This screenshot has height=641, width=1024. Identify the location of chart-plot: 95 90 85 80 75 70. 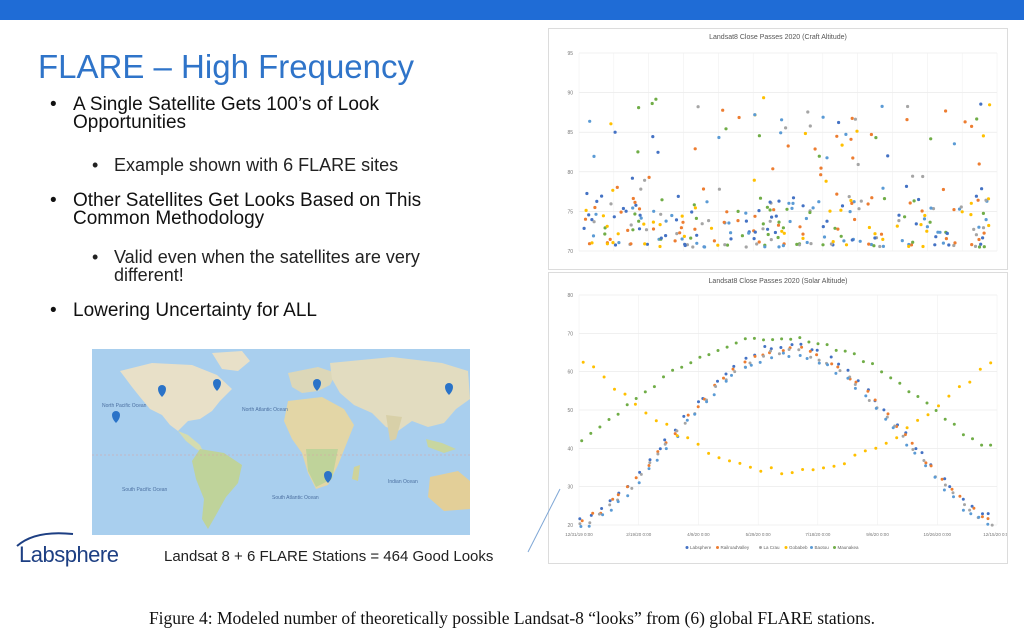
(782, 153).